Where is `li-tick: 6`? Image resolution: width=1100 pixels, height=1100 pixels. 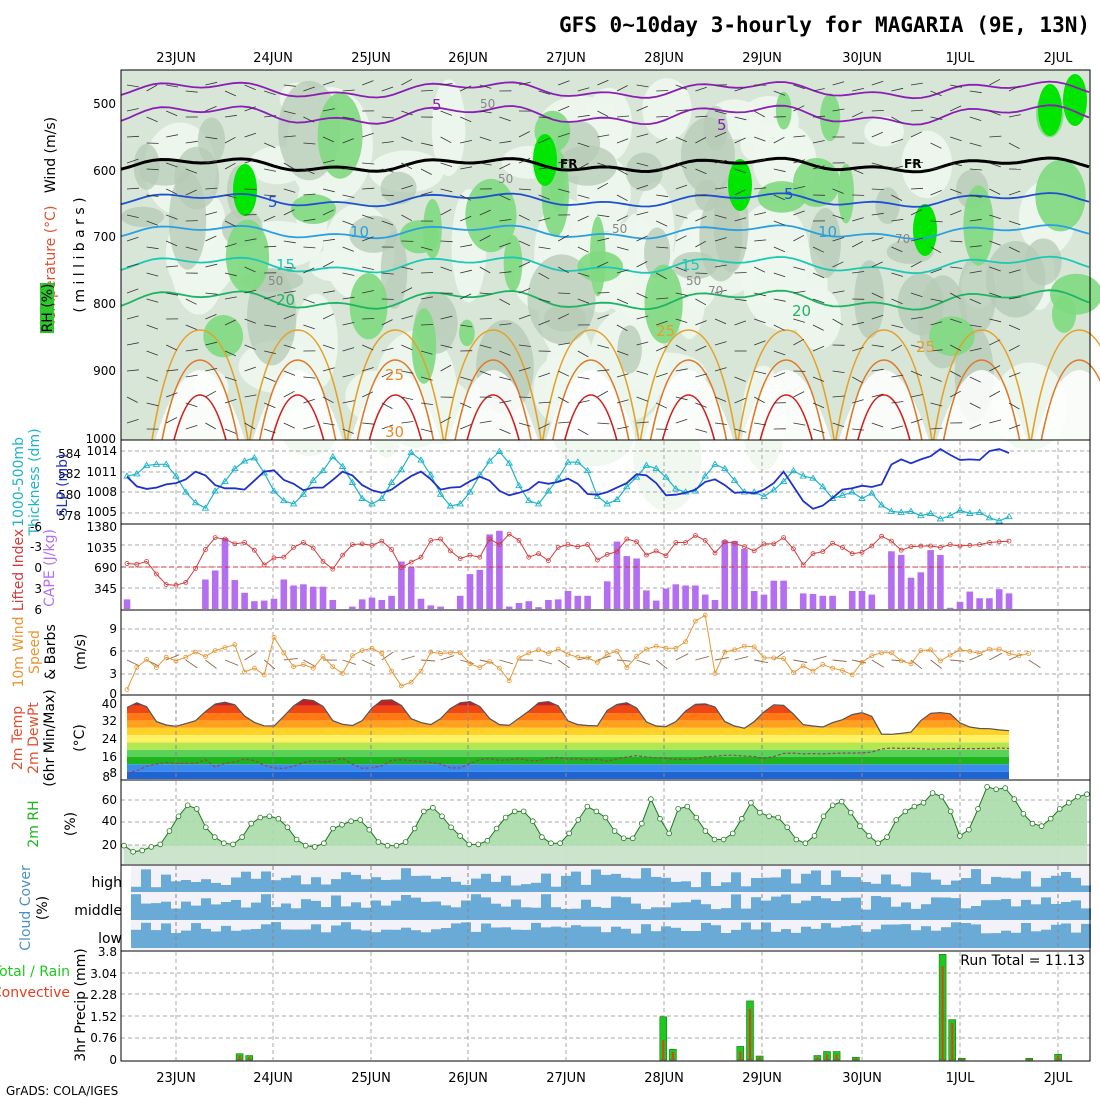
li-tick: 6 is located at coordinates (38, 610).